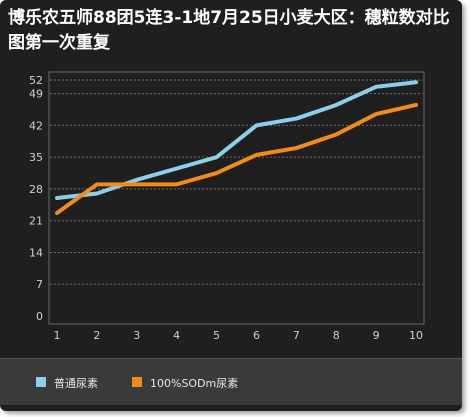  I want to click on y-tick-label-4: 28, so click(36, 189).